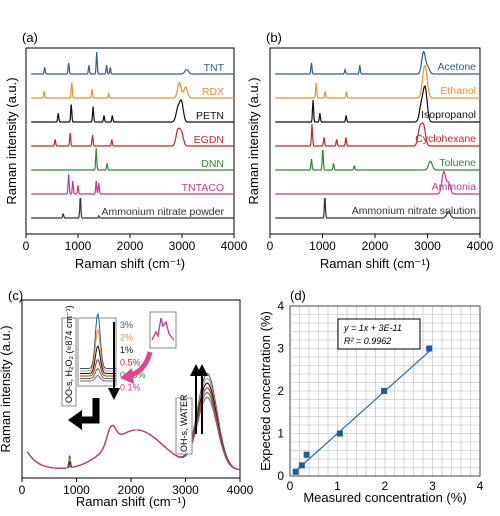 Image resolution: width=500 pixels, height=516 pixels. What do you see at coordinates (280, 476) in the screenshot?
I see `y-tick-label: 0` at bounding box center [280, 476].